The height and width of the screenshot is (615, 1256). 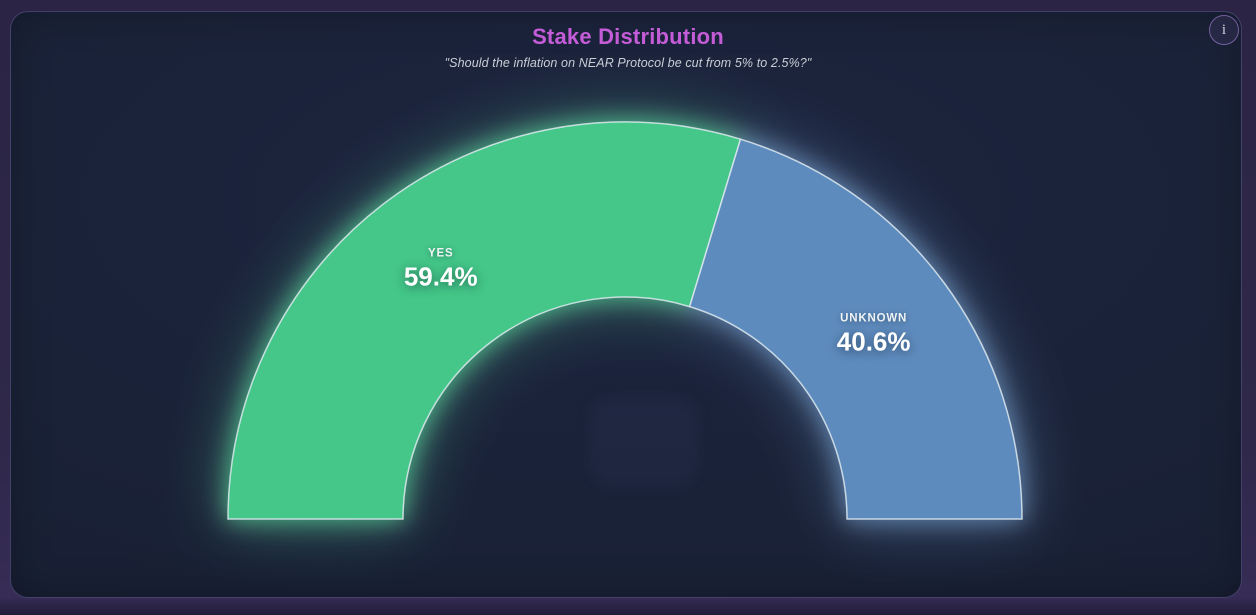 What do you see at coordinates (628, 36) in the screenshot?
I see `chart-title: Stake Distribution` at bounding box center [628, 36].